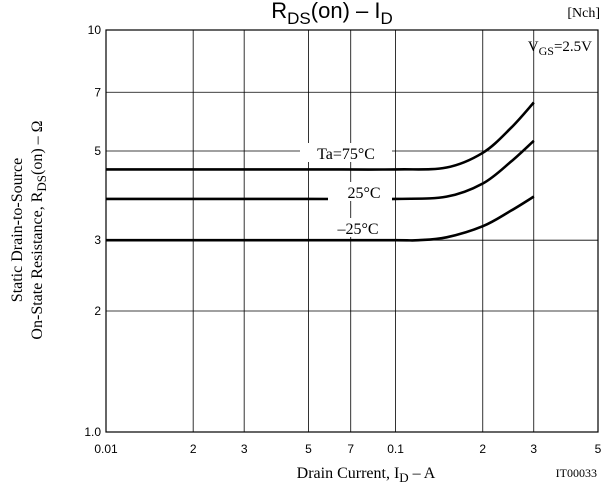  Describe the element at coordinates (332, 14) in the screenshot. I see `chart-title: RDS(on) – ID` at that location.